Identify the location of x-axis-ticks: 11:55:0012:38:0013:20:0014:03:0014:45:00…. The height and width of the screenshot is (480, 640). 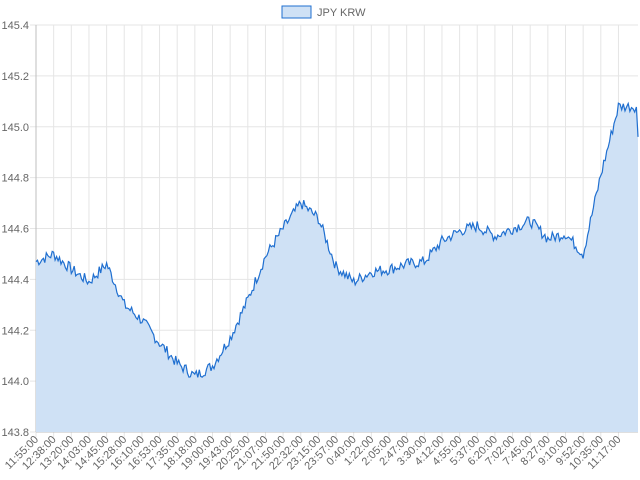
(313, 453).